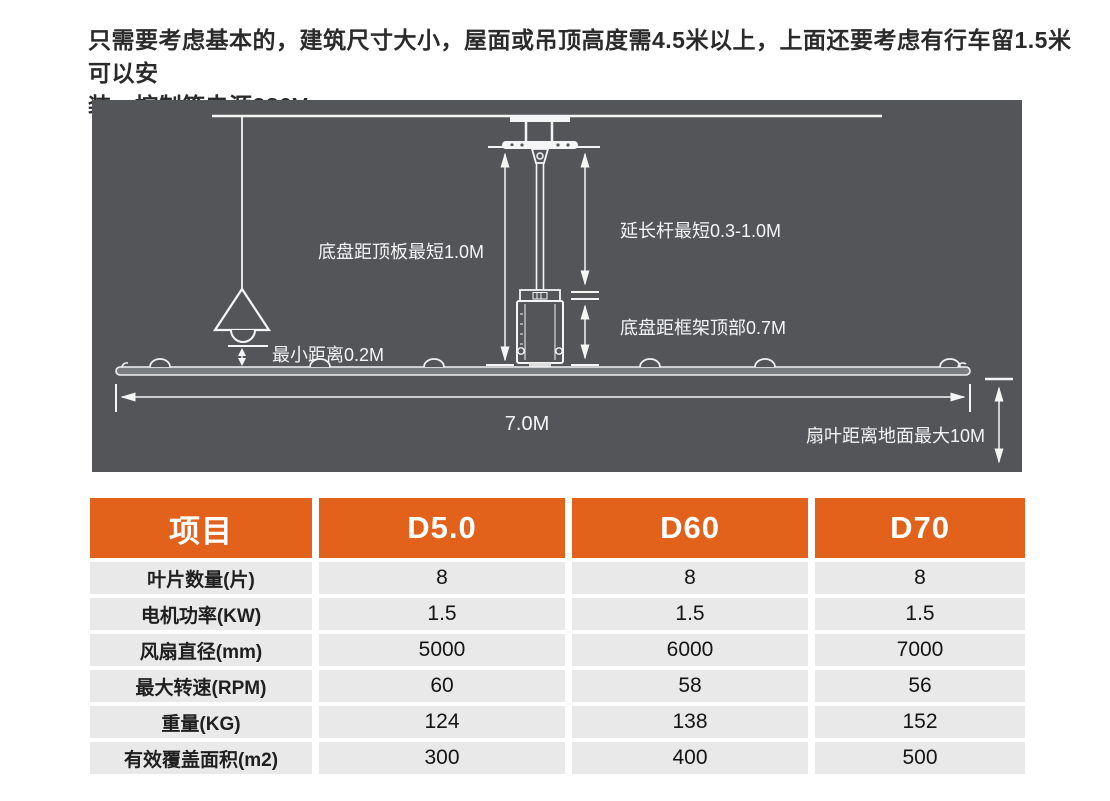 This screenshot has height=801, width=1110. I want to click on cell-value: 152, so click(920, 722).